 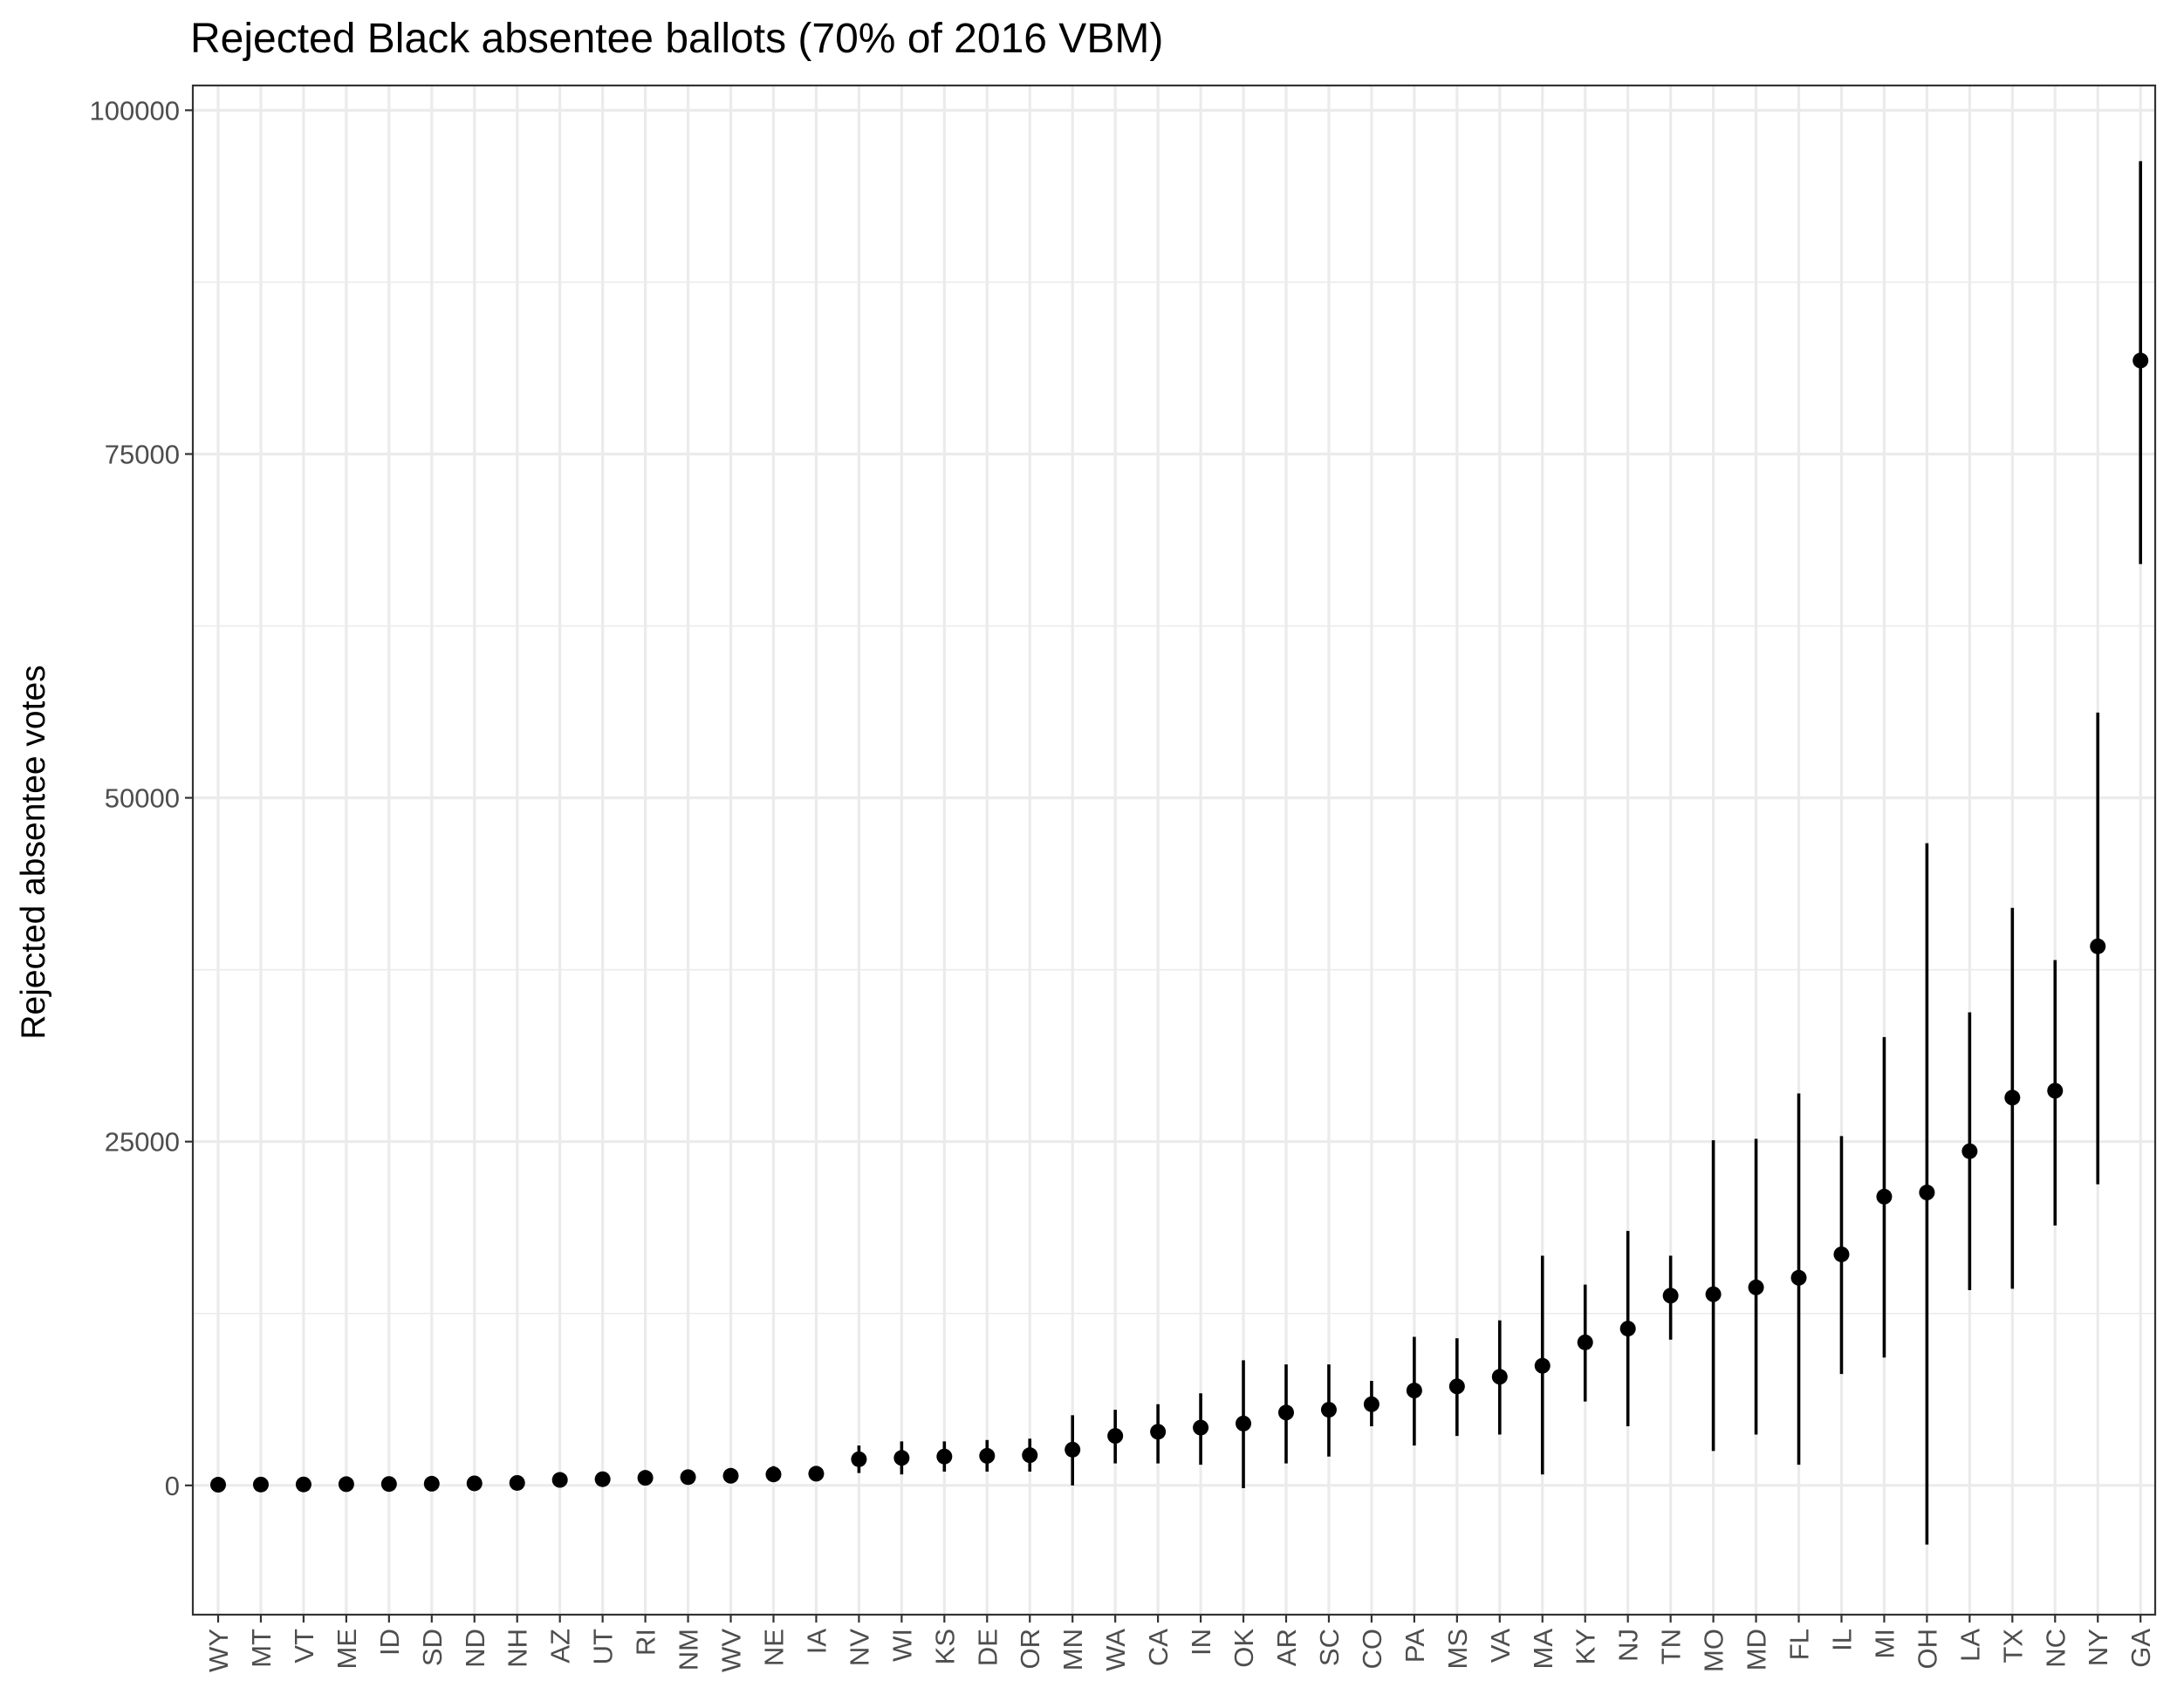 I want to click on x-tick-label-ri: RI, so click(x=646, y=1642).